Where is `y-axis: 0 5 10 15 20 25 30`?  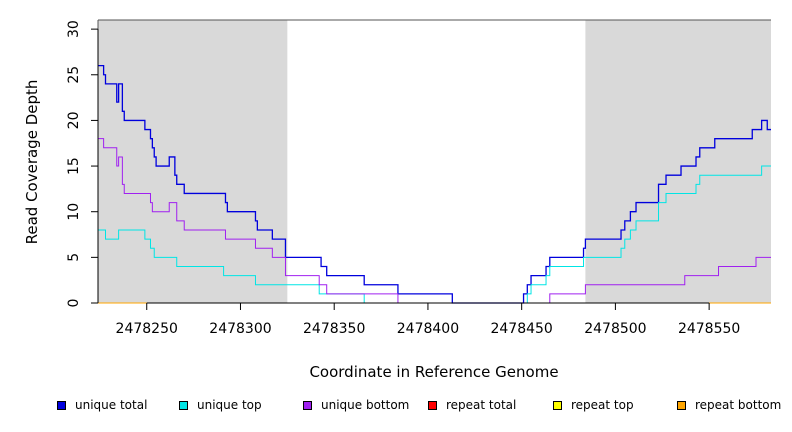 y-axis: 0 5 10 15 20 25 30 is located at coordinates (82, 164).